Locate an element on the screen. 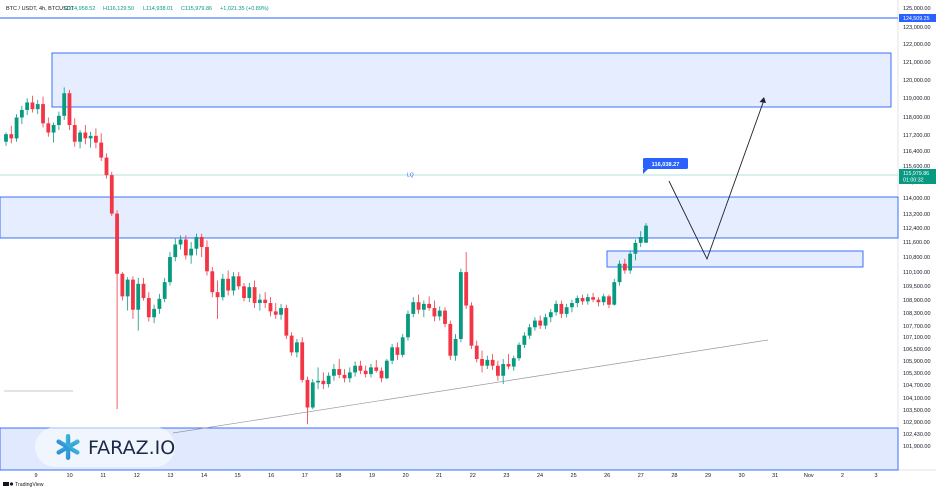 The height and width of the screenshot is (492, 936). projection-path is located at coordinates (716, 180).